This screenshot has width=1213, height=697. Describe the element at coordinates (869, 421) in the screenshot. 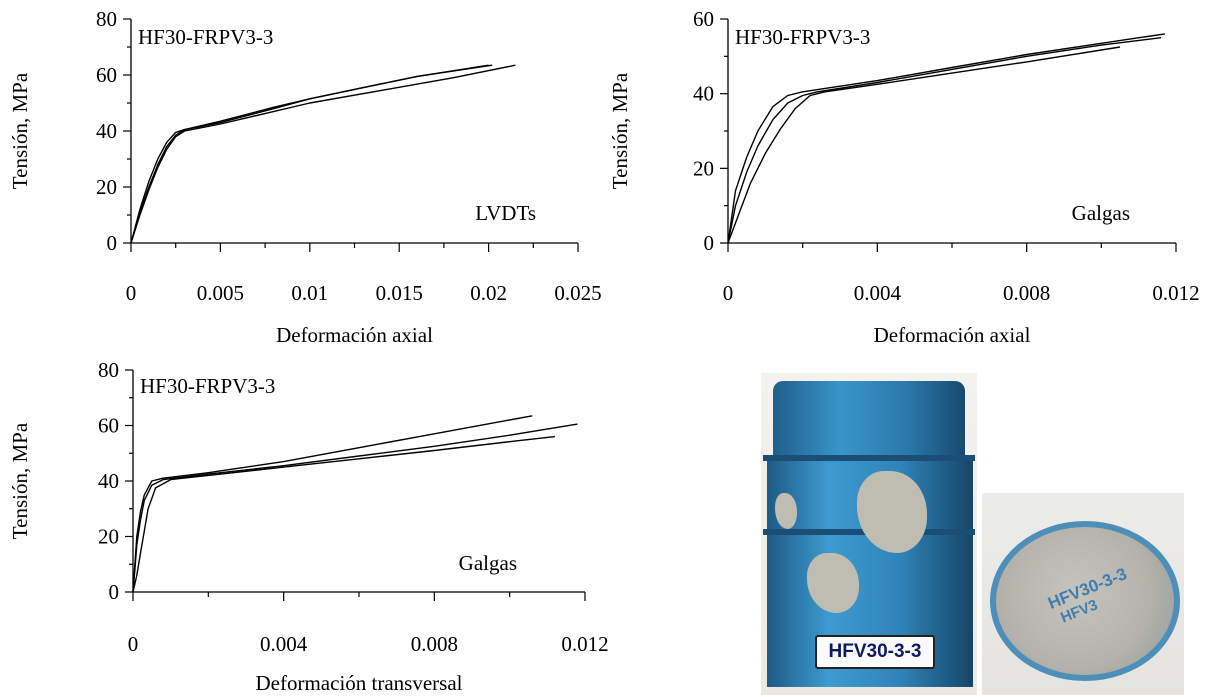

I see `specimen-top-section` at that location.